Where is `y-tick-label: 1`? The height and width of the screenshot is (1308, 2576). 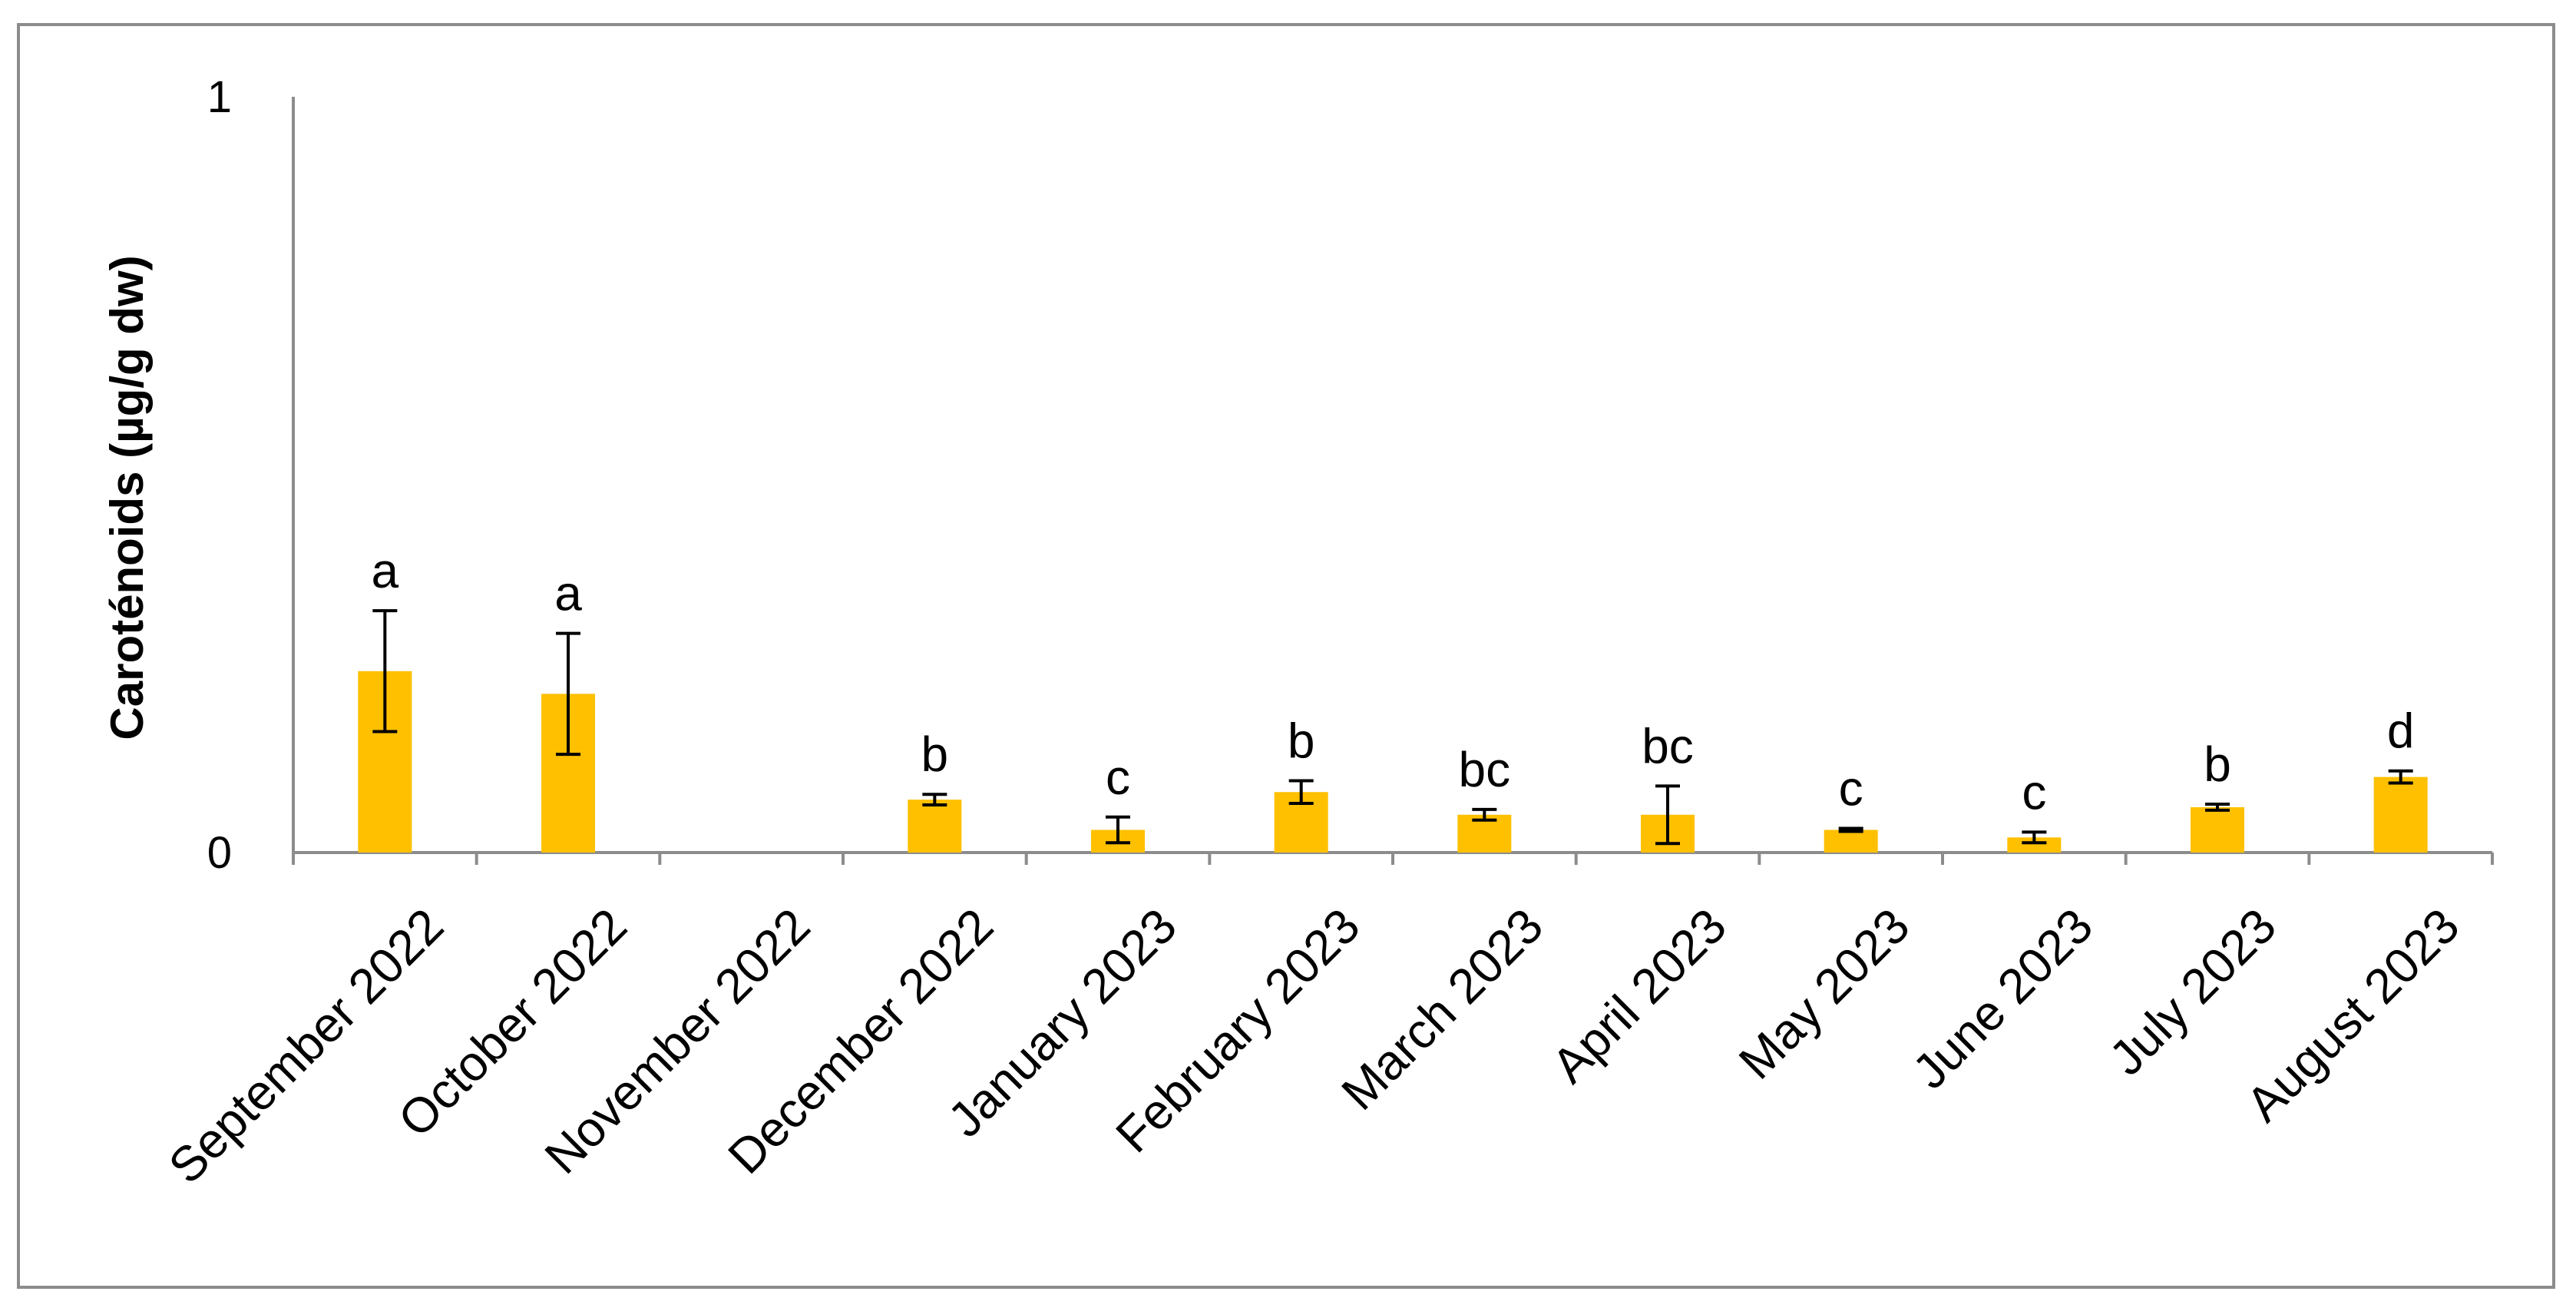
y-tick-label: 1 is located at coordinates (220, 97).